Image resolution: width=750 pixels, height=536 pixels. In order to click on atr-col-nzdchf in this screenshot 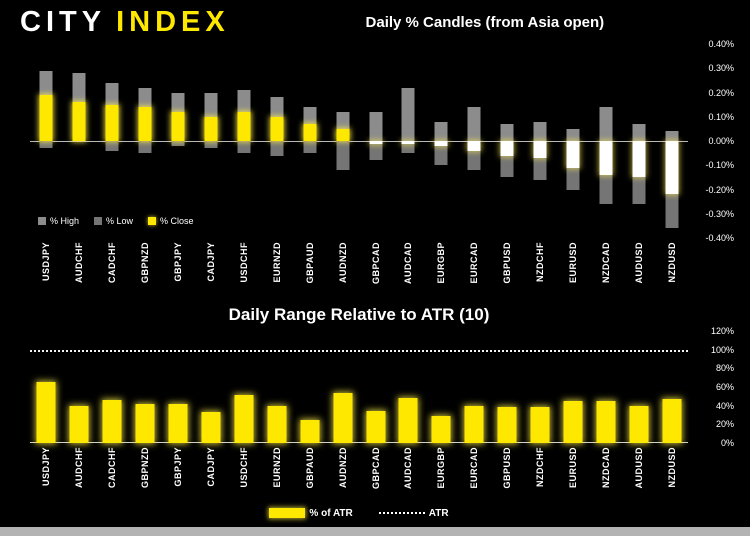, I will do `click(540, 387)`.